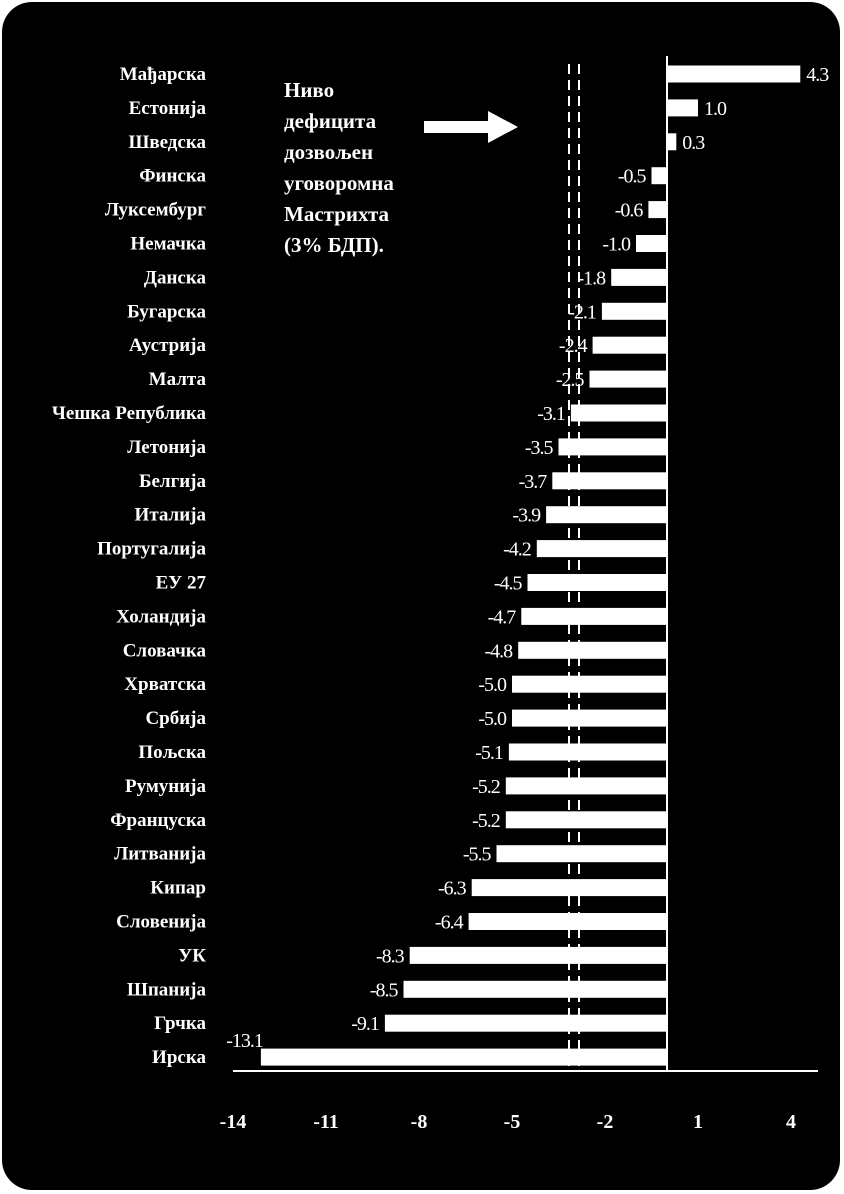 Image resolution: width=844 pixels, height=1194 pixels. What do you see at coordinates (166, 311) in the screenshot?
I see `category-label: Бугарска` at bounding box center [166, 311].